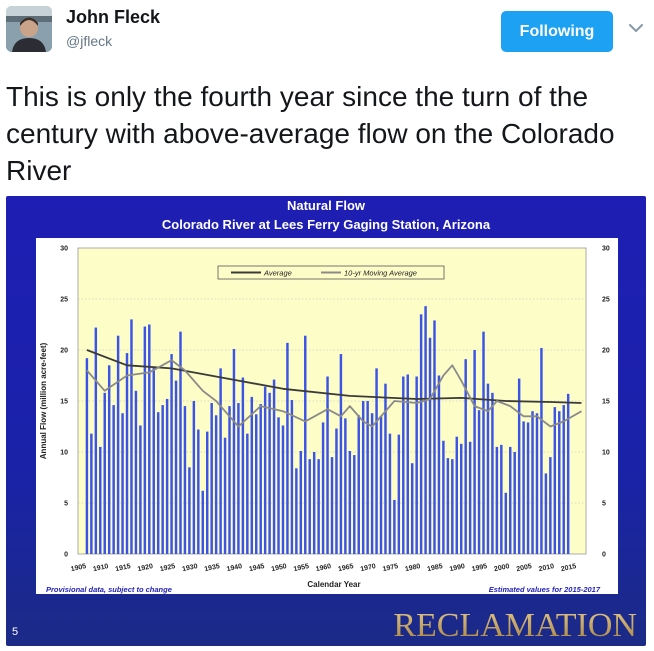 The image size is (654, 651). I want to click on avatar, so click(29, 29).